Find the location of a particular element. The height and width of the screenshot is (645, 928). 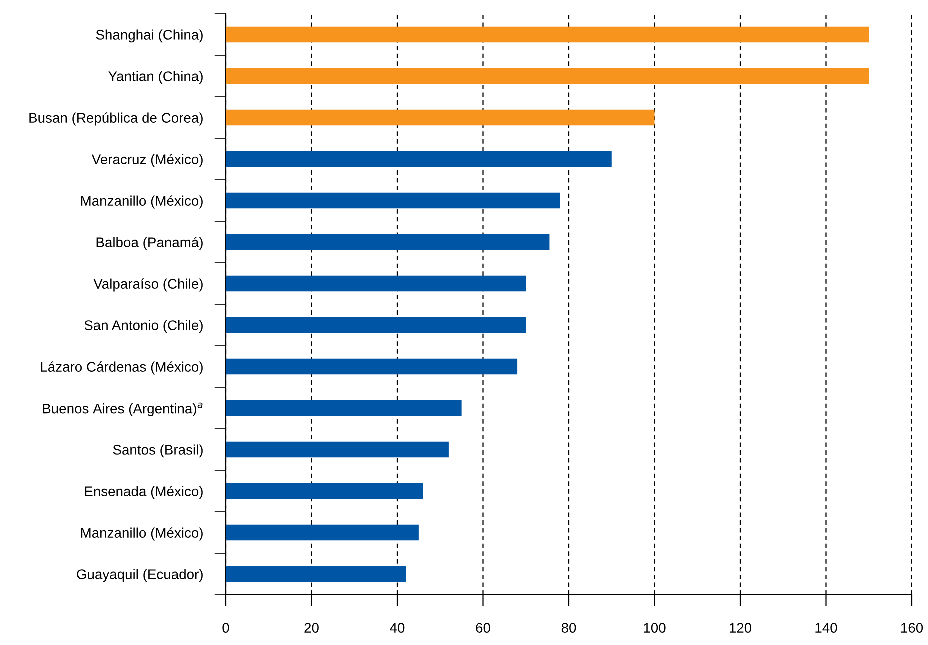

y-tick-label: Lázaro Cárdenas (México) is located at coordinates (122, 368).